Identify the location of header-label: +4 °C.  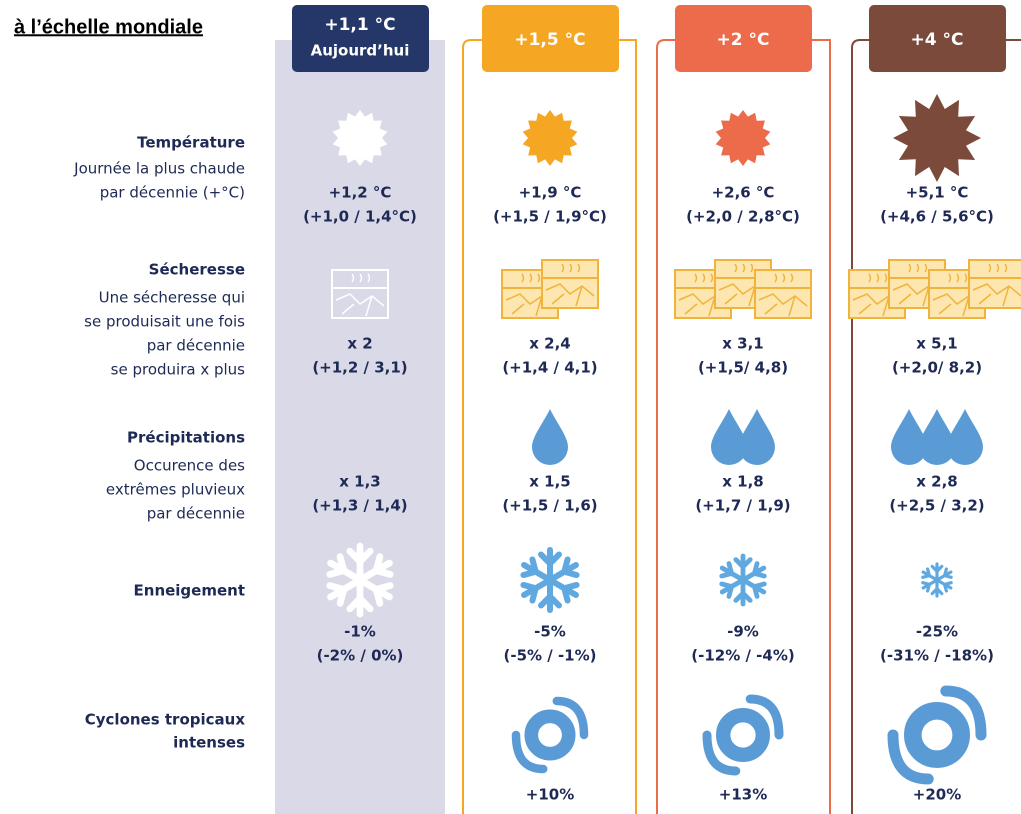
(937, 40).